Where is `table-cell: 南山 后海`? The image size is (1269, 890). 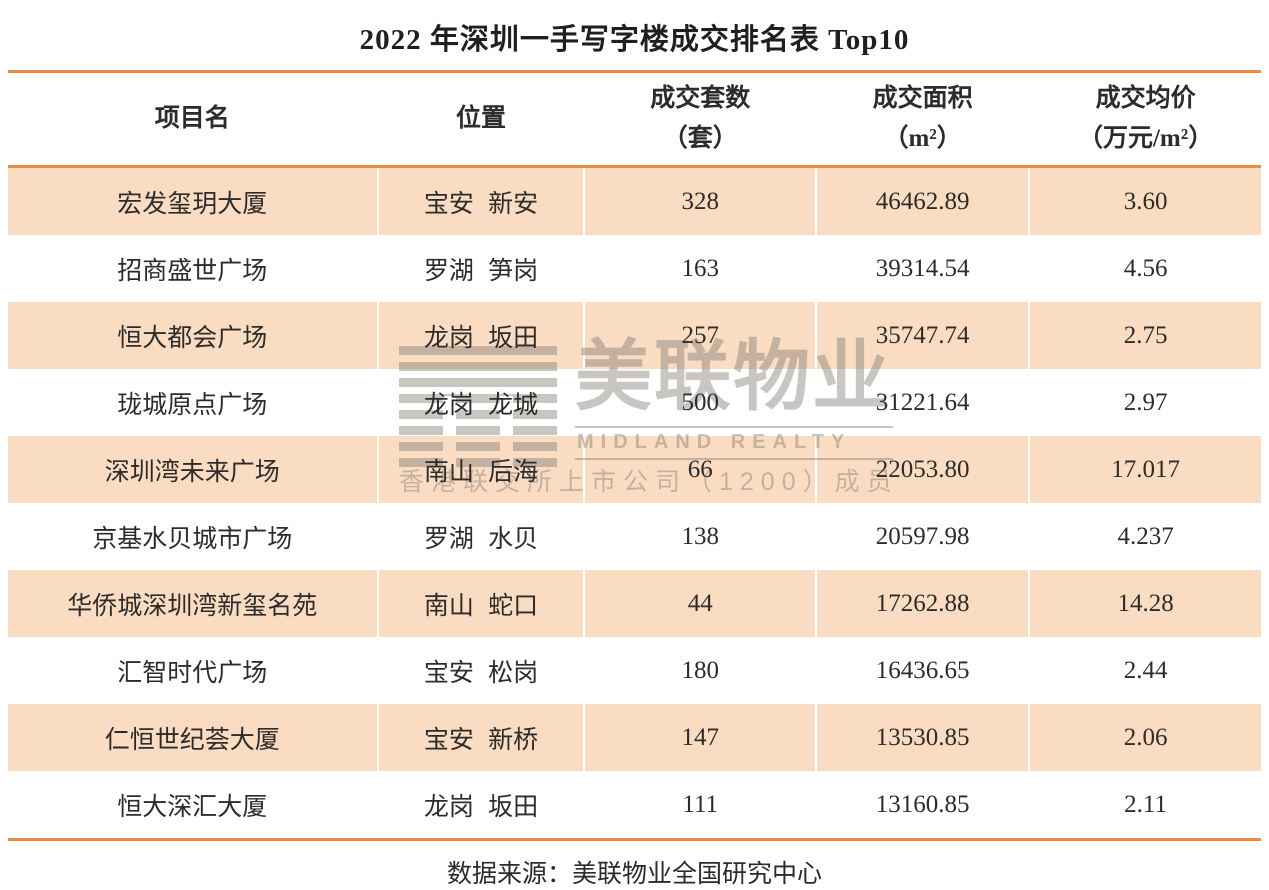
table-cell: 南山 后海 is located at coordinates (481, 469).